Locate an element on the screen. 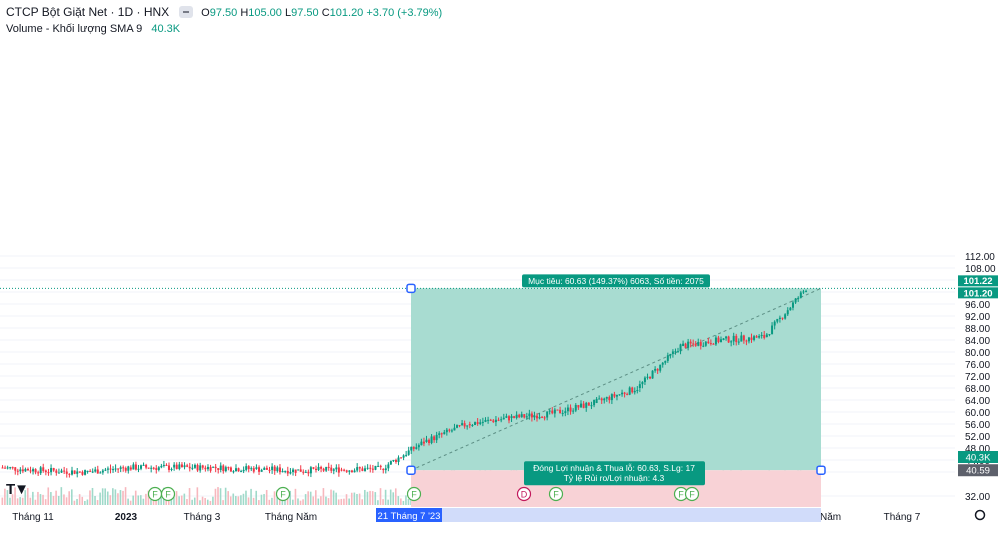  entry-date-label: 21 Tháng 7 '23 is located at coordinates (409, 516).